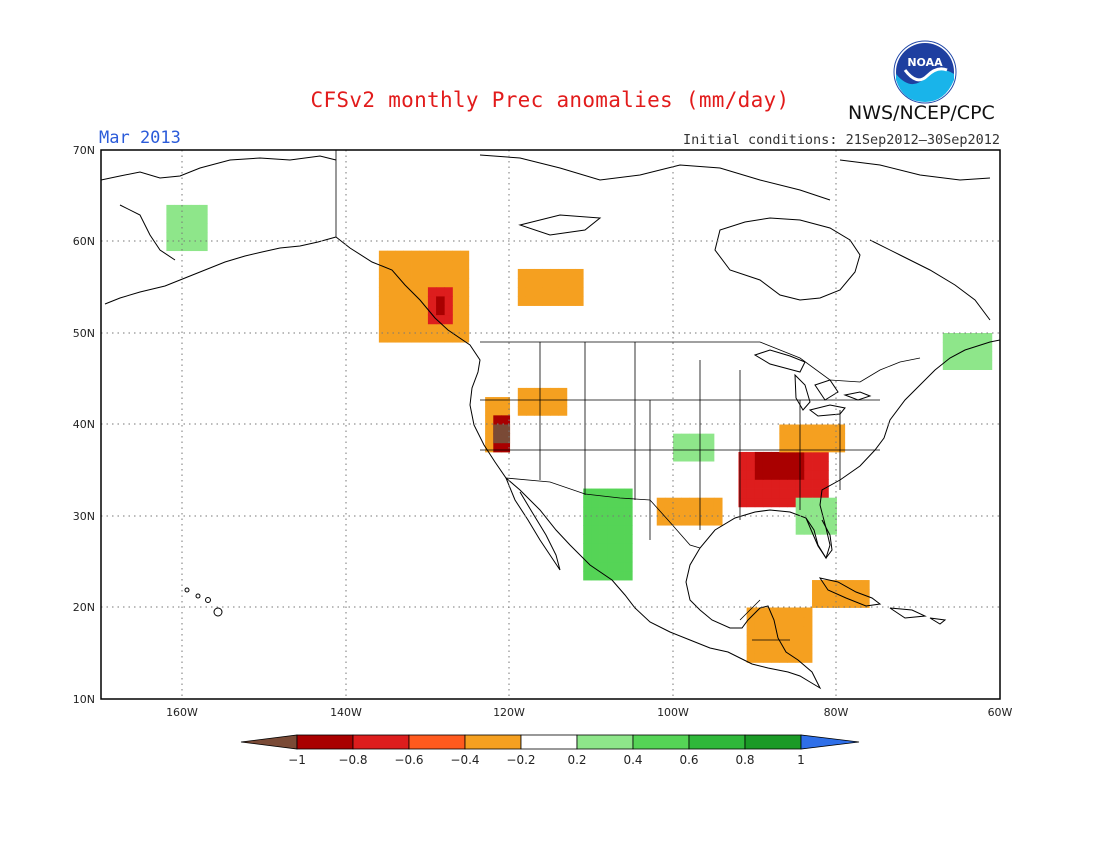 The width and height of the screenshot is (1100, 850). Describe the element at coordinates (464, 760) in the screenshot. I see `colorbar-label: −0.4` at that location.